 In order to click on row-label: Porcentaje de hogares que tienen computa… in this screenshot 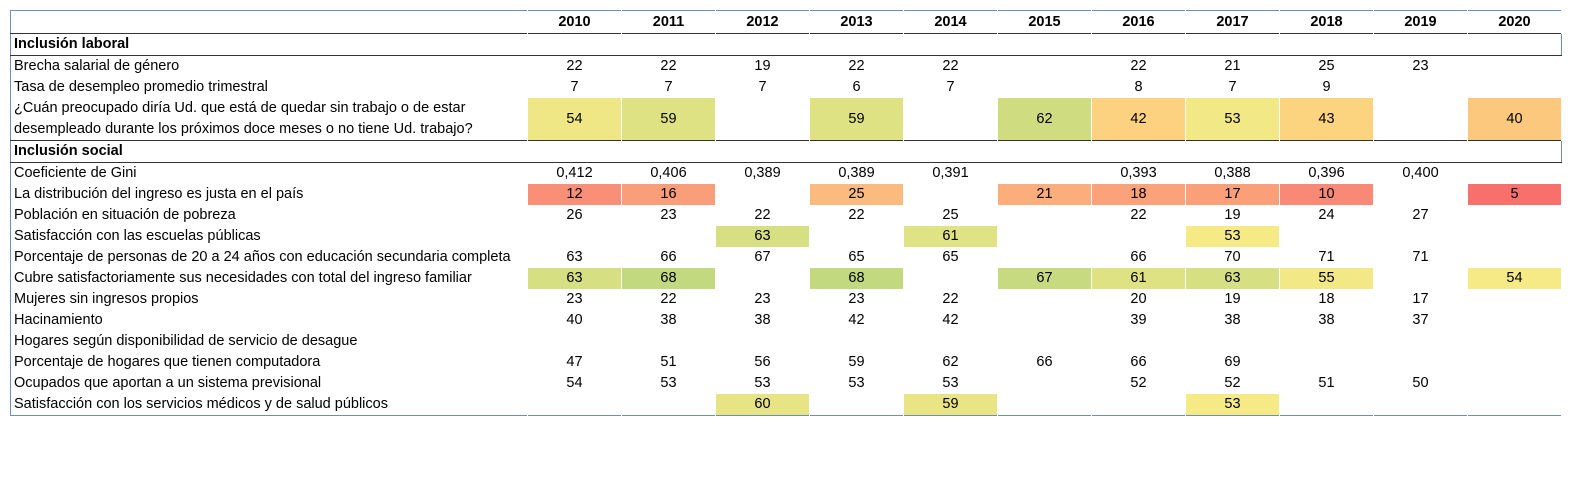, I will do `click(167, 362)`.